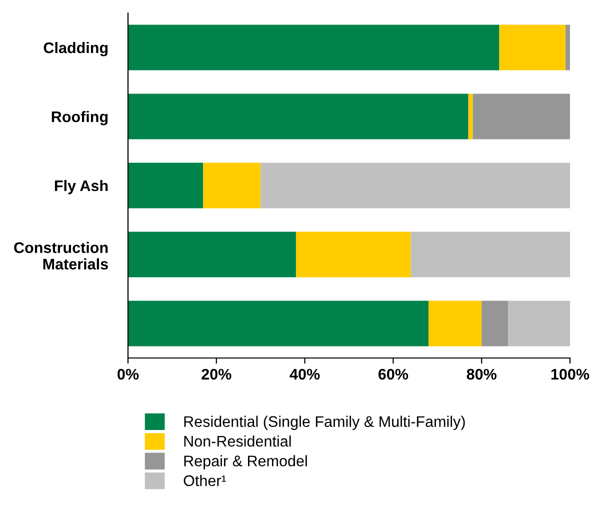 Image resolution: width=596 pixels, height=519 pixels. I want to click on x-tick-label: 100%, so click(570, 374).